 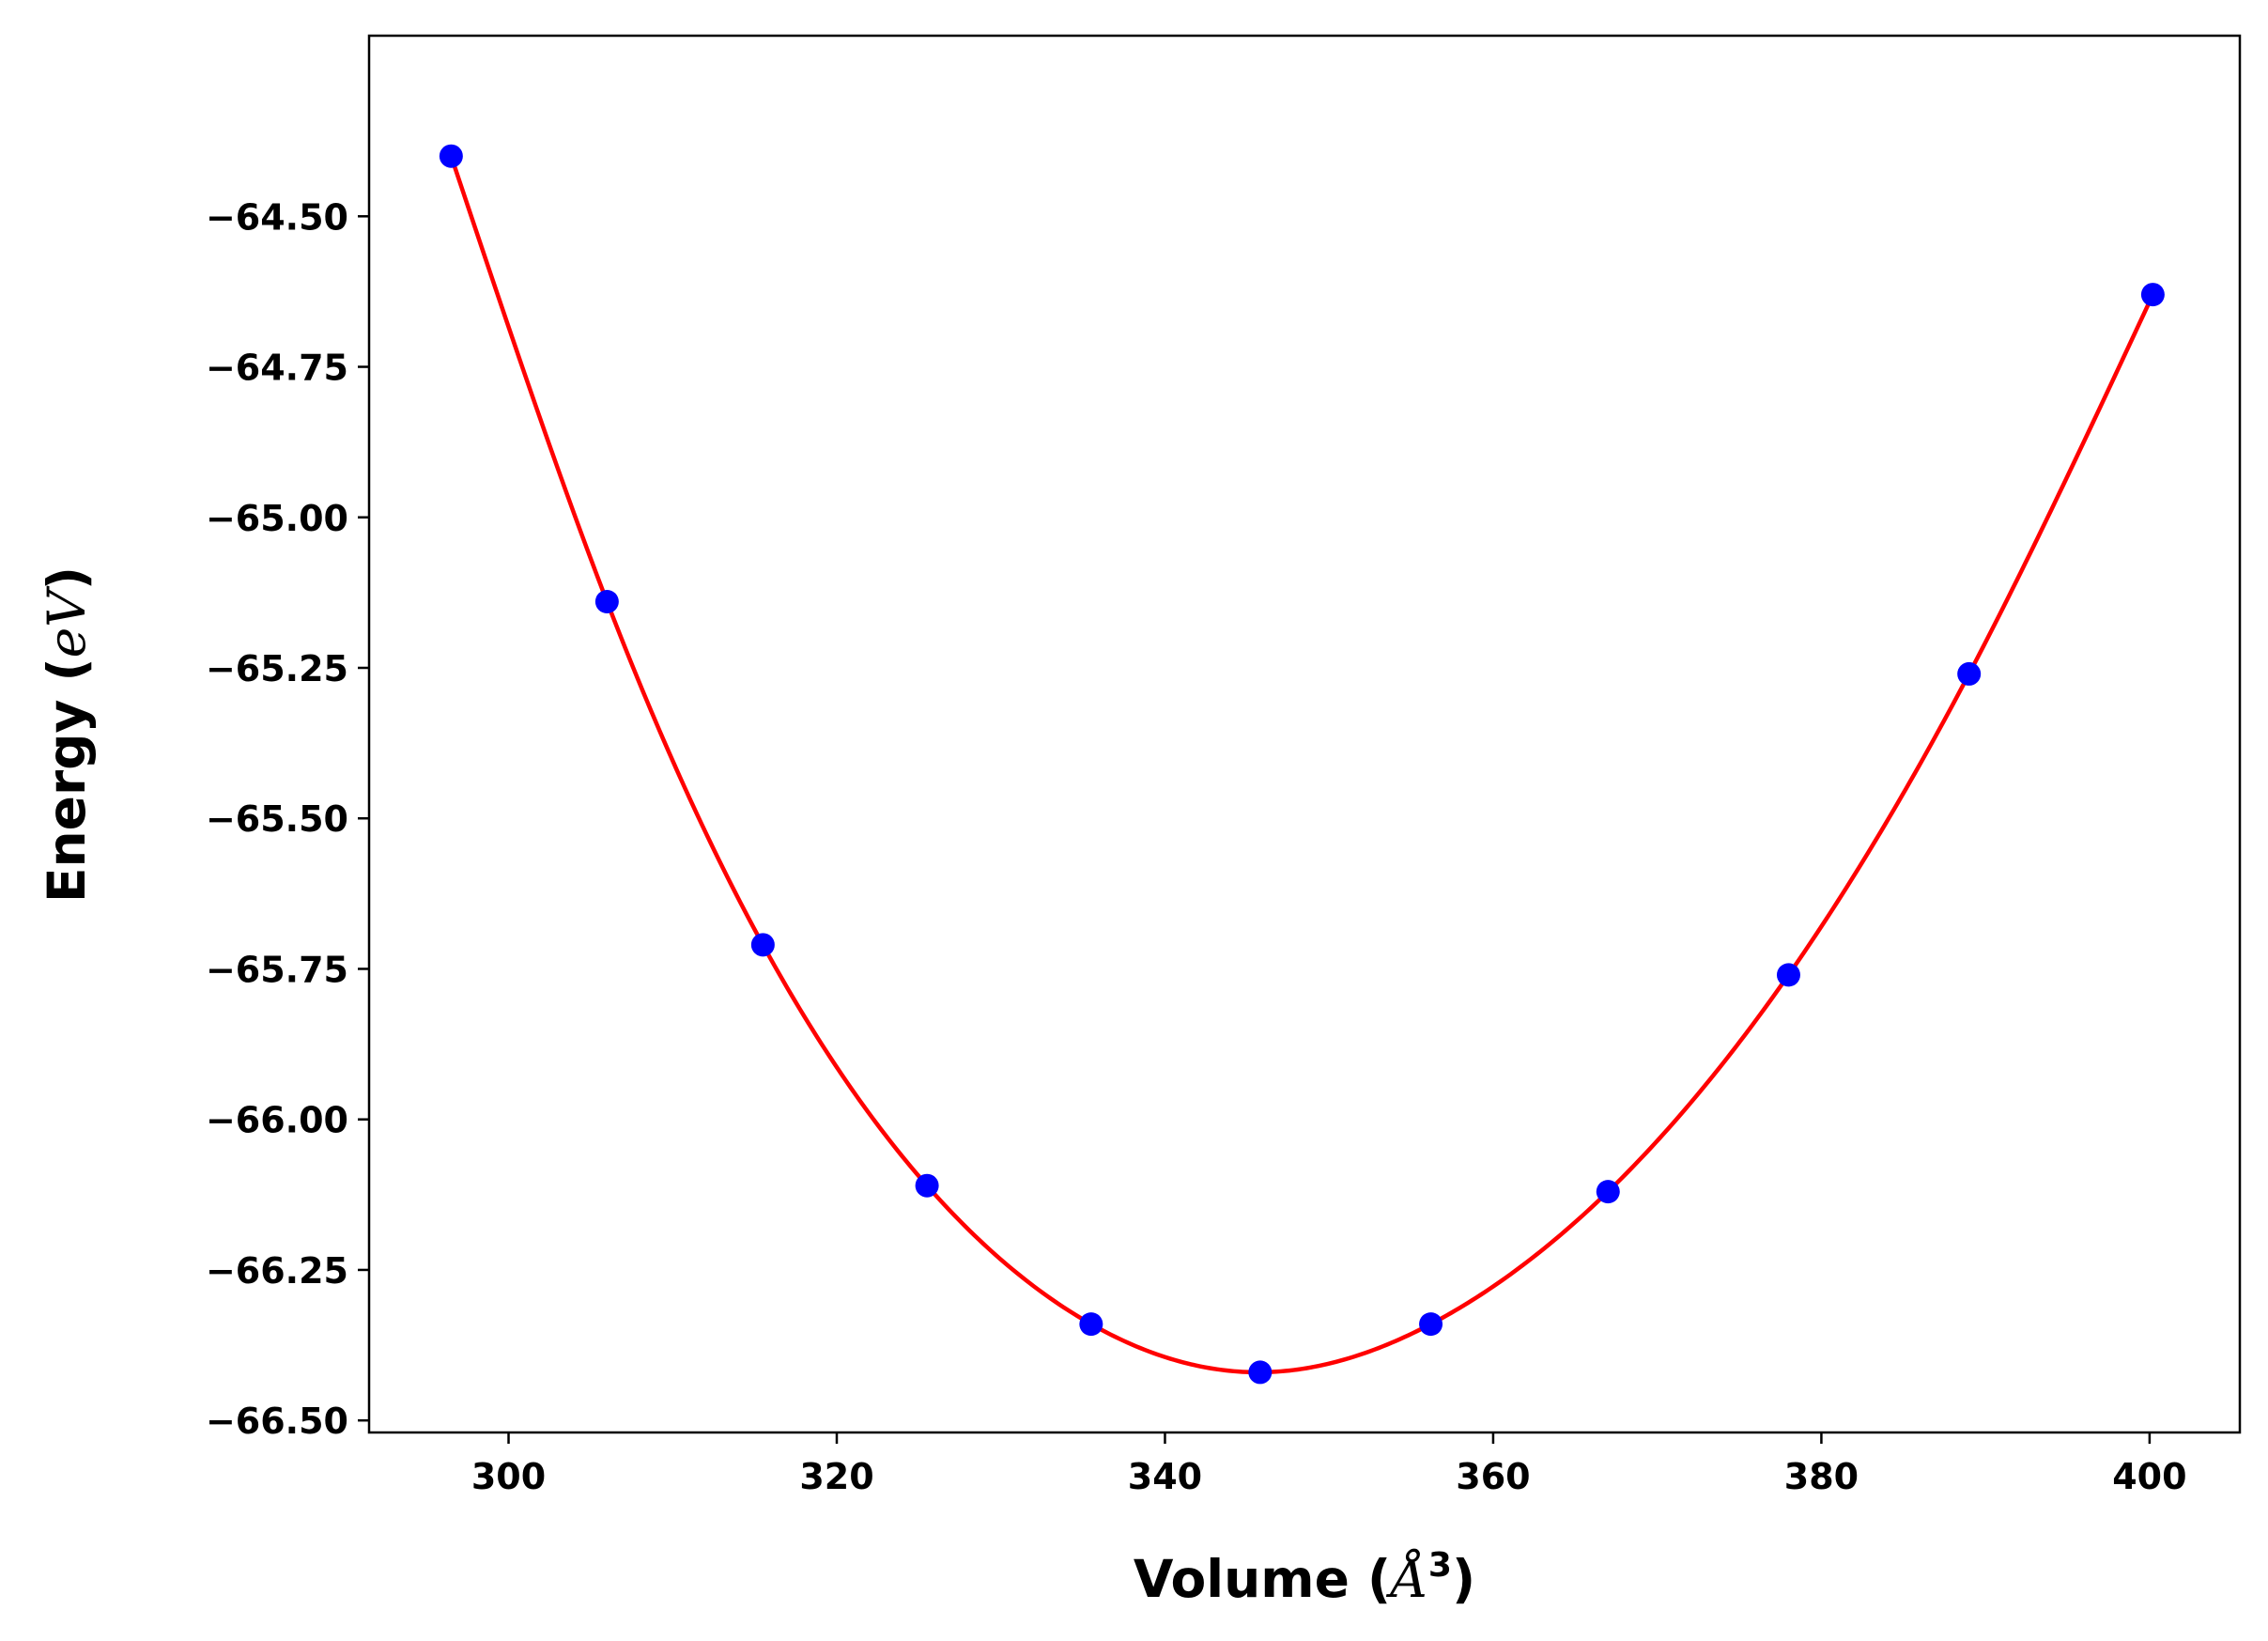 I want to click on y-tick-label: −66.50, so click(x=277, y=1421).